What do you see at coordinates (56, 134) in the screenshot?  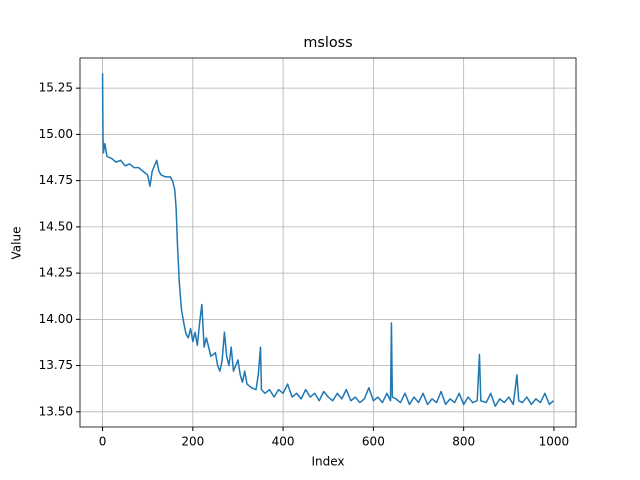 I see `y-tick-label: 15.00` at bounding box center [56, 134].